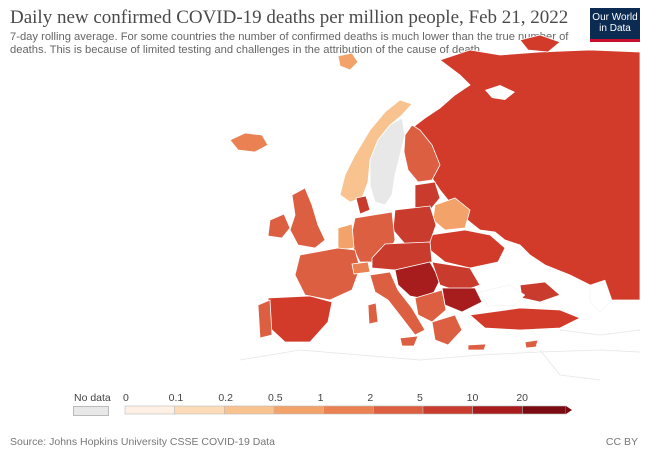 The image size is (650, 459). What do you see at coordinates (361, 268) in the screenshot?
I see `region-switzerland` at bounding box center [361, 268].